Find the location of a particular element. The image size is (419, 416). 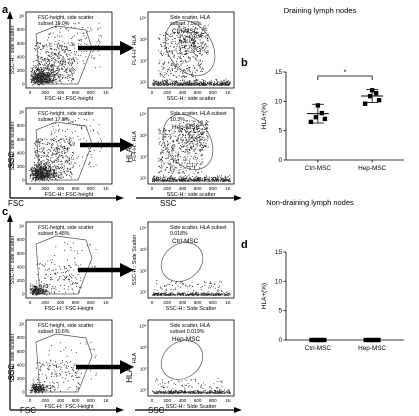

y-tick-label: 10 is located at coordinates (279, 281).